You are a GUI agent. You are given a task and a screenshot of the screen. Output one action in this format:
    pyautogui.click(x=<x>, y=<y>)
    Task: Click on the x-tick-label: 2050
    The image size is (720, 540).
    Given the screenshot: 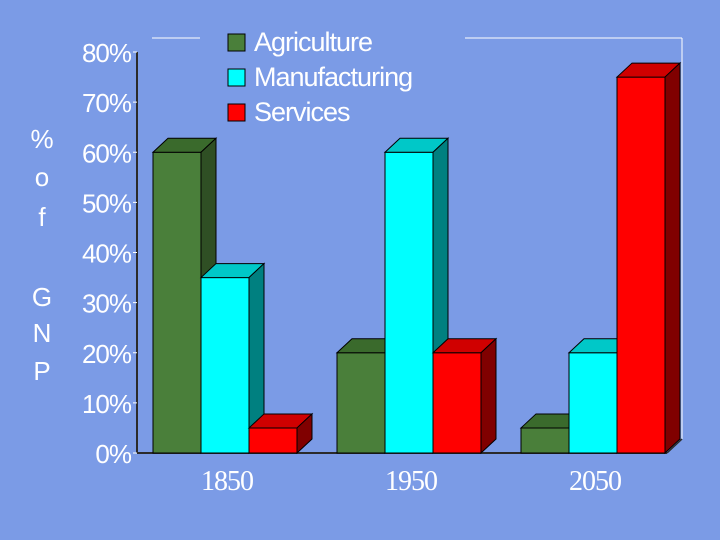 What is the action you would take?
    pyautogui.click(x=595, y=481)
    